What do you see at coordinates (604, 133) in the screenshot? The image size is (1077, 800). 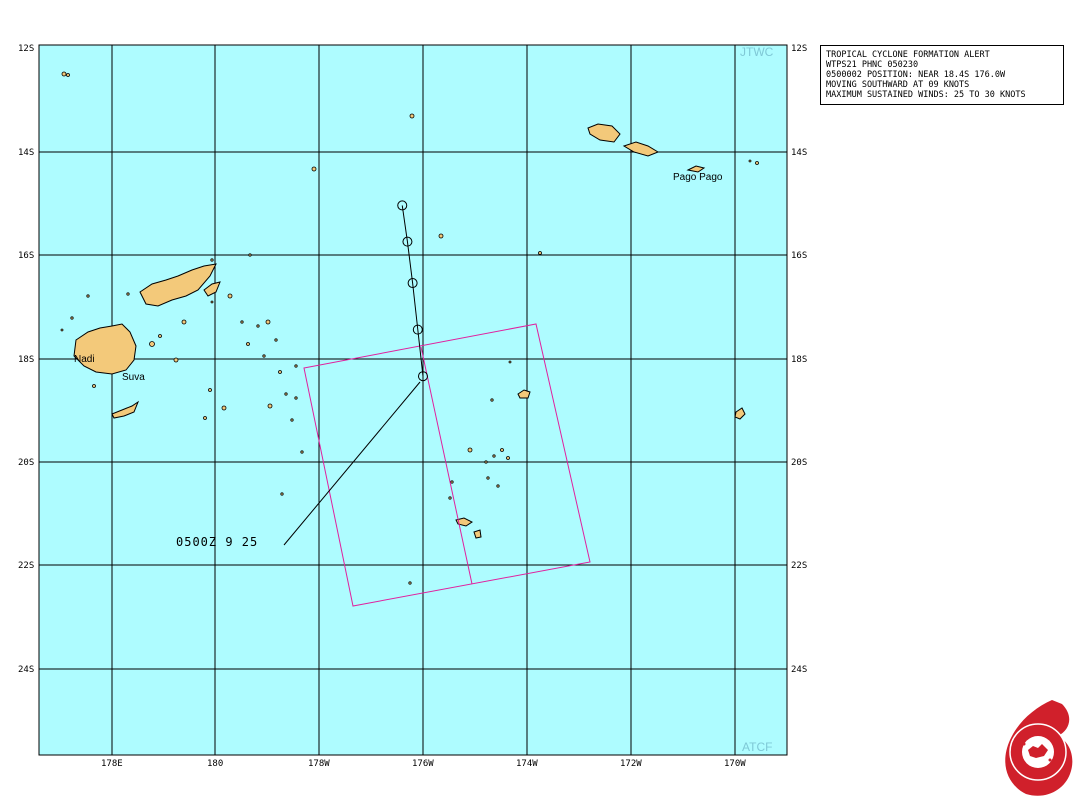 I see `upolu-island` at bounding box center [604, 133].